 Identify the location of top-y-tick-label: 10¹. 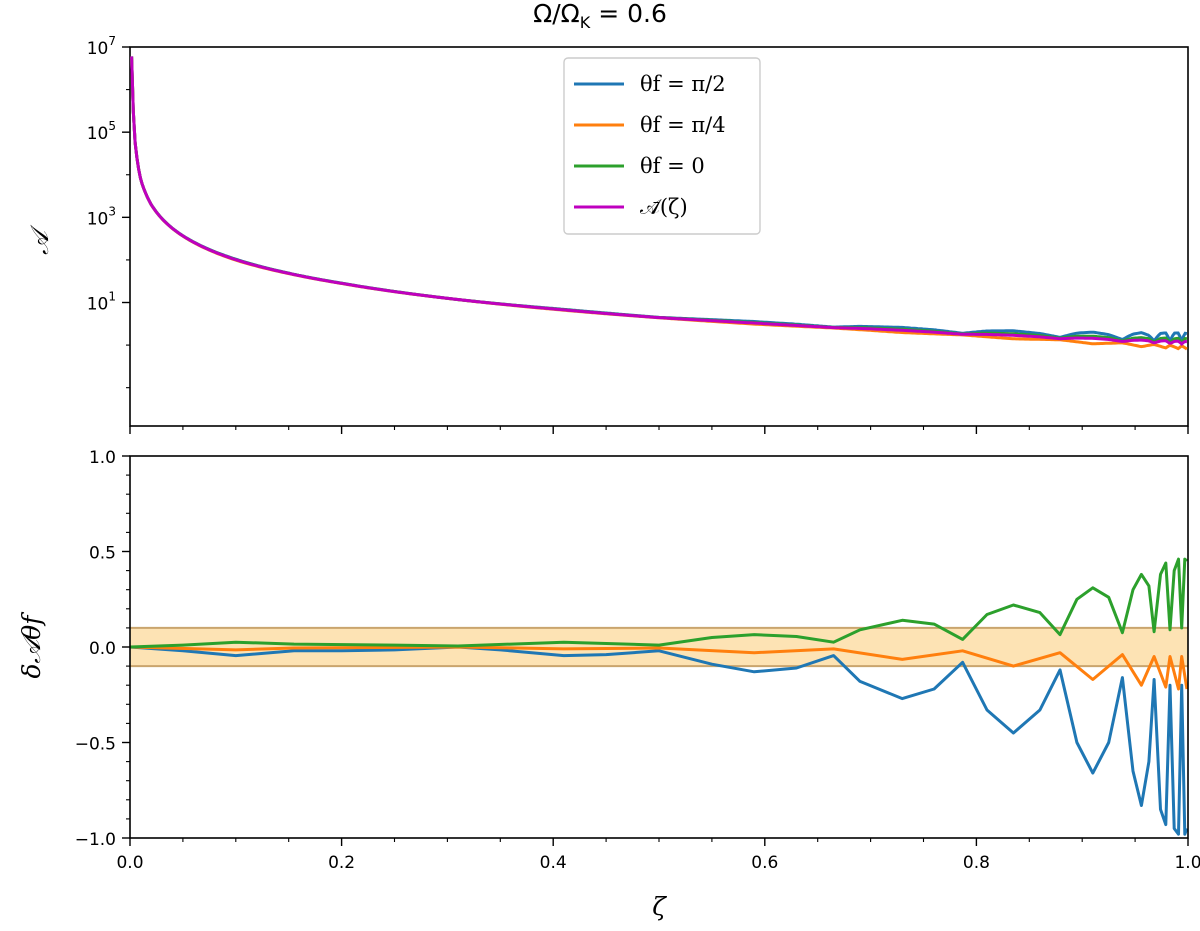
(101, 302).